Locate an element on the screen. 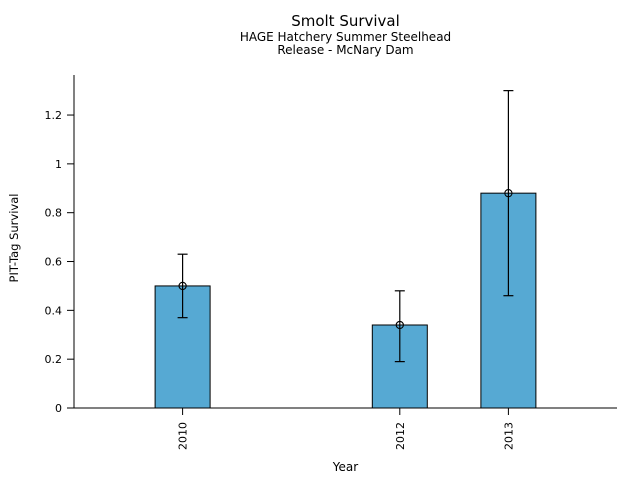 This screenshot has width=640, height=480. x-tick-label: 2012 is located at coordinates (400, 436).